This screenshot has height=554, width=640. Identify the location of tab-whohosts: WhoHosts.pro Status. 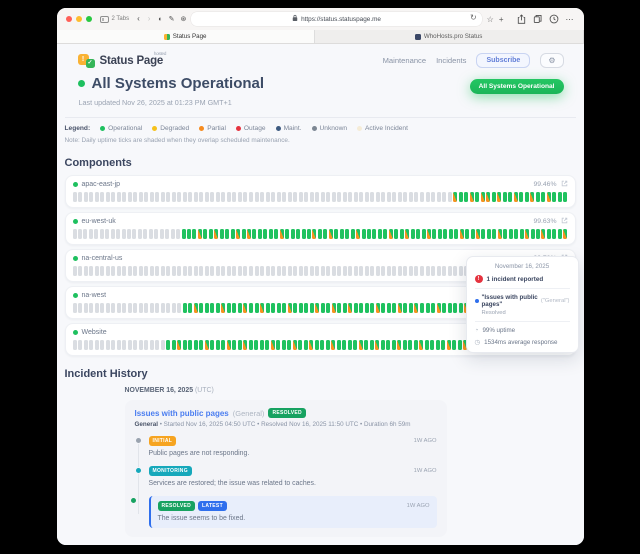
(449, 36).